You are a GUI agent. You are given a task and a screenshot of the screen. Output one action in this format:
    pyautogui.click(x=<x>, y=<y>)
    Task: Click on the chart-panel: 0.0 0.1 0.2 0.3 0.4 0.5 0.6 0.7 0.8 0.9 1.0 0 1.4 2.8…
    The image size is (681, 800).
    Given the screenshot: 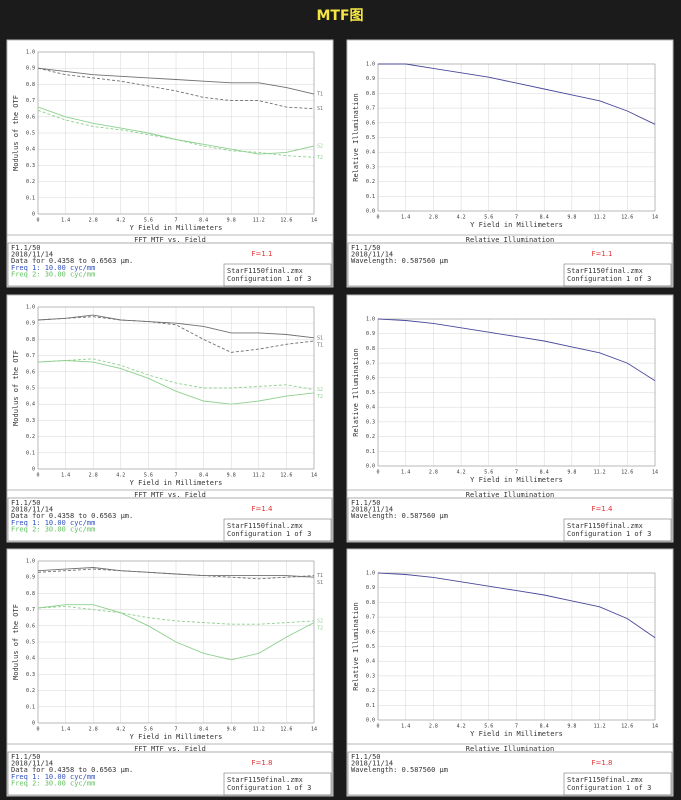 What is the action you would take?
    pyautogui.click(x=510, y=418)
    